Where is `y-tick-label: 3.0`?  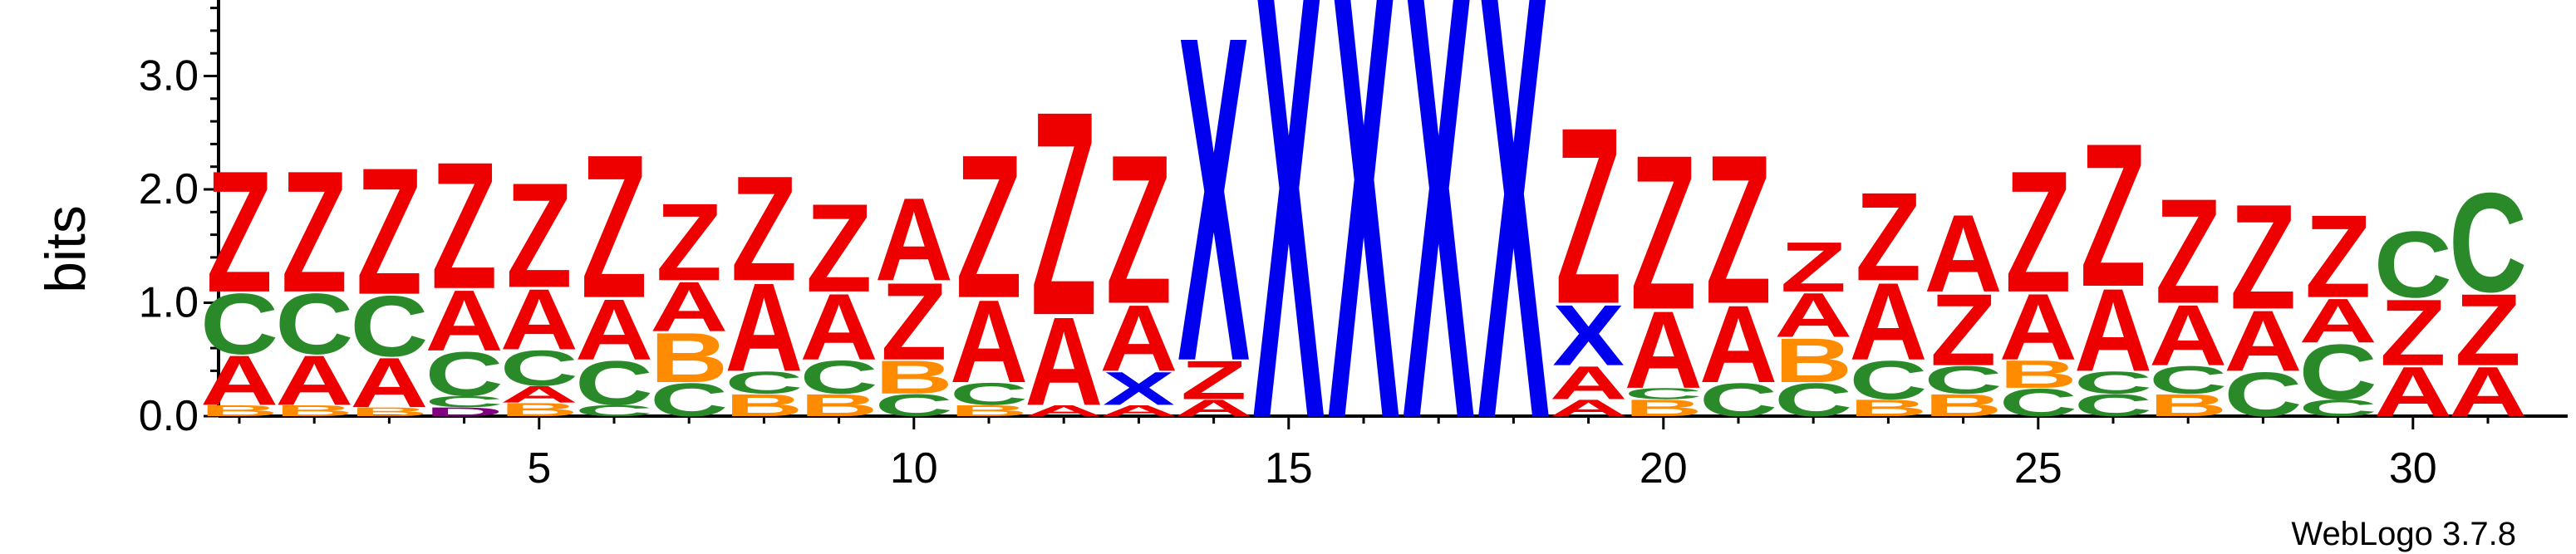
y-tick-label: 3.0 is located at coordinates (169, 76).